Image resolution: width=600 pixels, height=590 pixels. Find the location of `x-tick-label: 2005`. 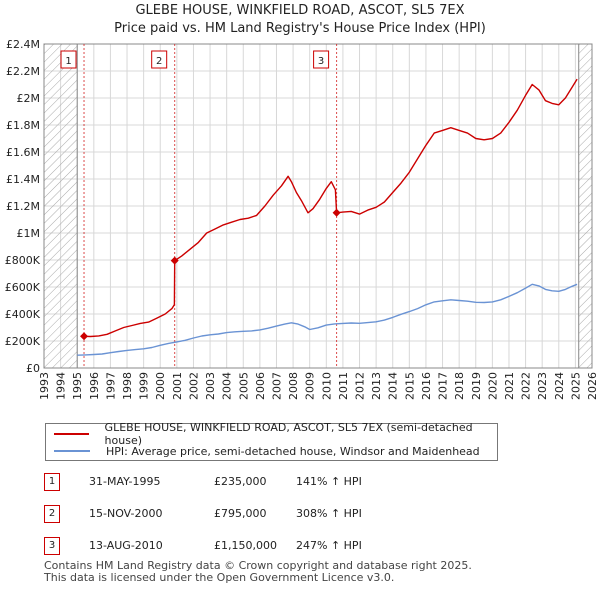

x-tick-label: 2005 is located at coordinates (243, 386).